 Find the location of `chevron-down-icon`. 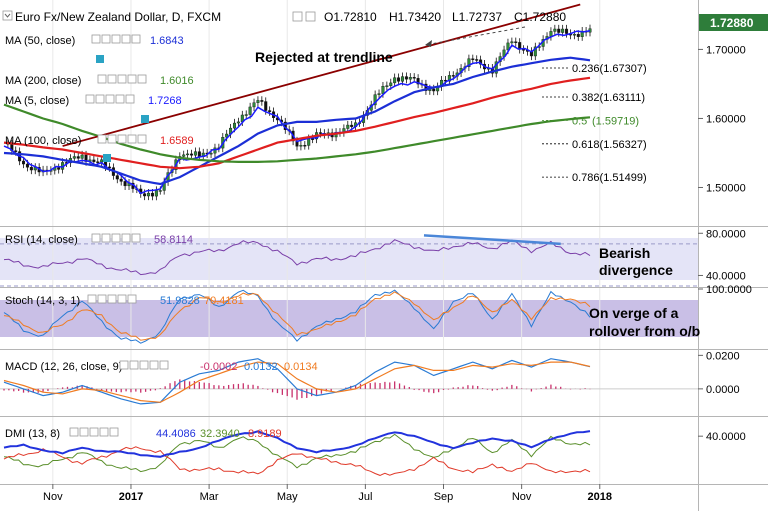

chevron-down-icon is located at coordinates (7, 15).